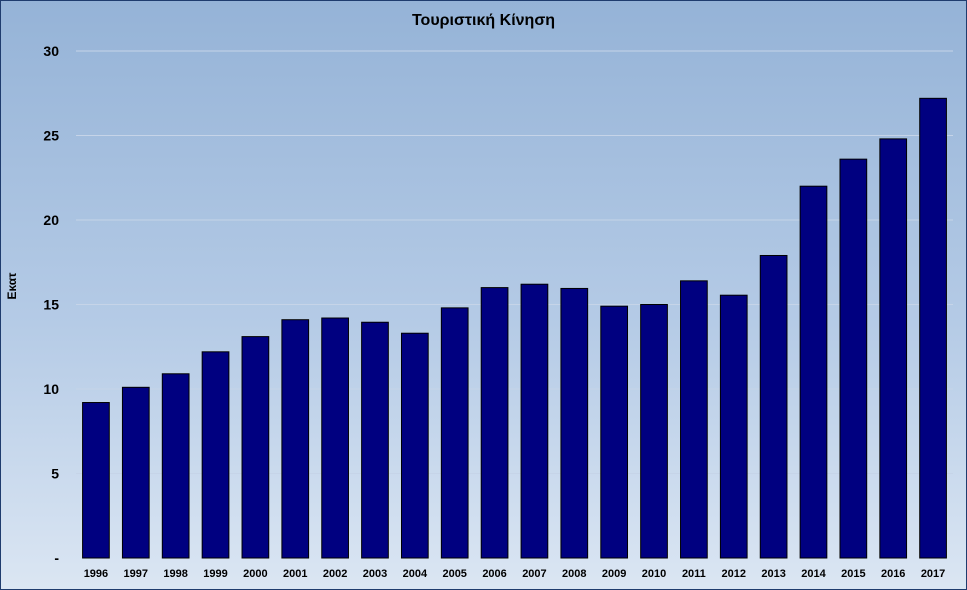  What do you see at coordinates (335, 574) in the screenshot?
I see `x-tick-label: 2002` at bounding box center [335, 574].